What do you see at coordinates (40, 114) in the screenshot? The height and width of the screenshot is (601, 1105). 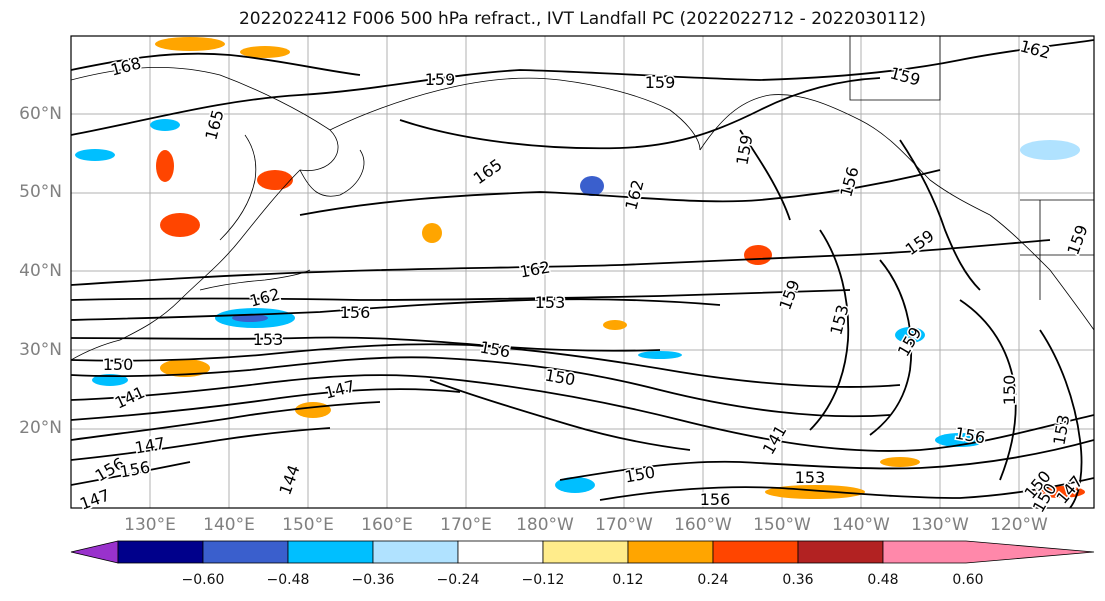 I see `lat-label-60n: 60°N` at bounding box center [40, 114].